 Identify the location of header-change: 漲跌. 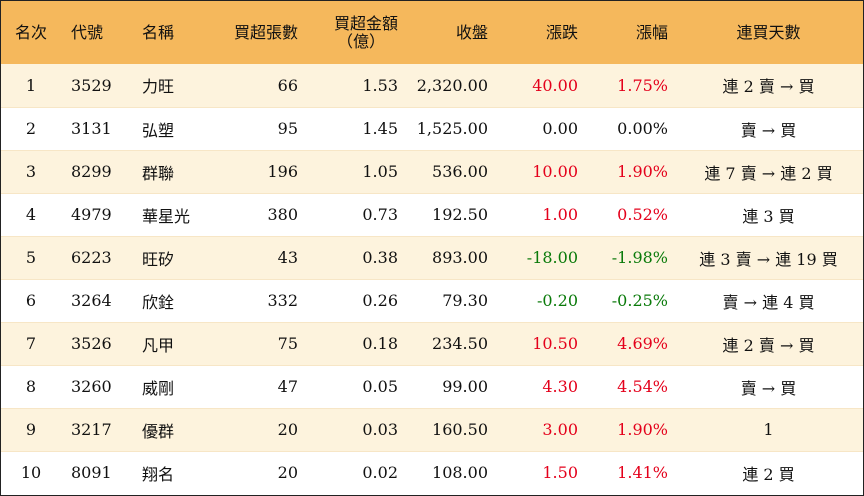
(561, 32).